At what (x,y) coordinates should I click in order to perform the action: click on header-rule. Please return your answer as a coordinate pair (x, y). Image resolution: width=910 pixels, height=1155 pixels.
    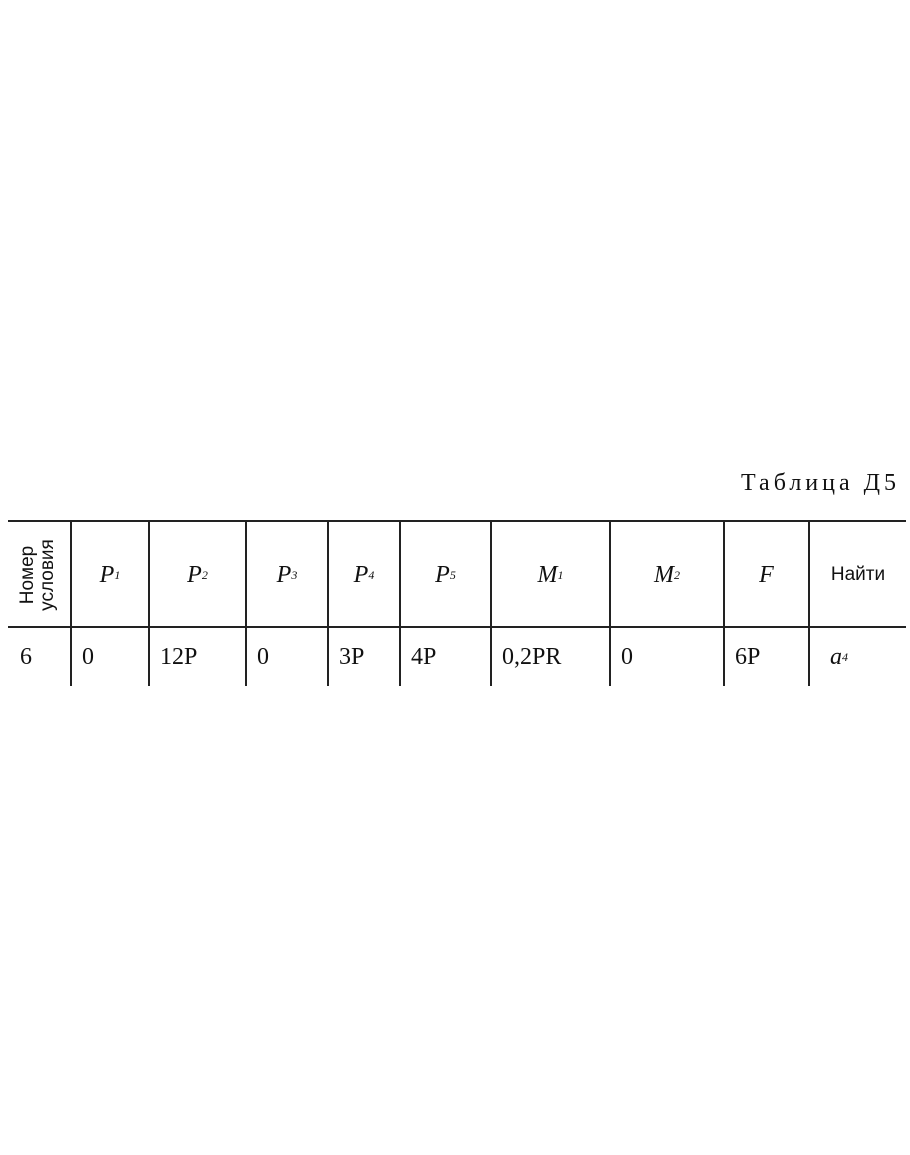
    Looking at the image, I should click on (457, 627).